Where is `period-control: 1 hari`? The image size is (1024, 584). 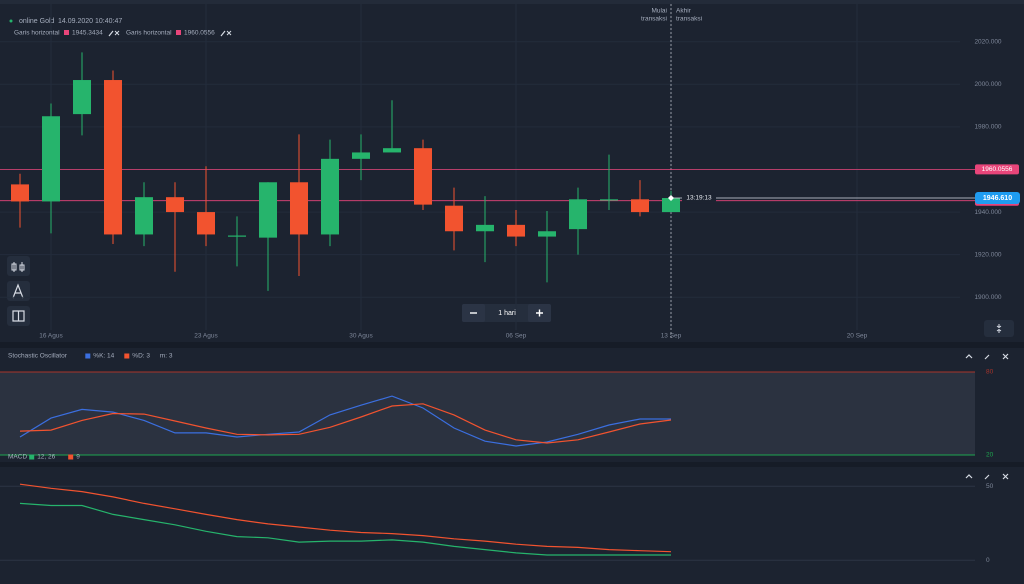 period-control: 1 hari is located at coordinates (506, 313).